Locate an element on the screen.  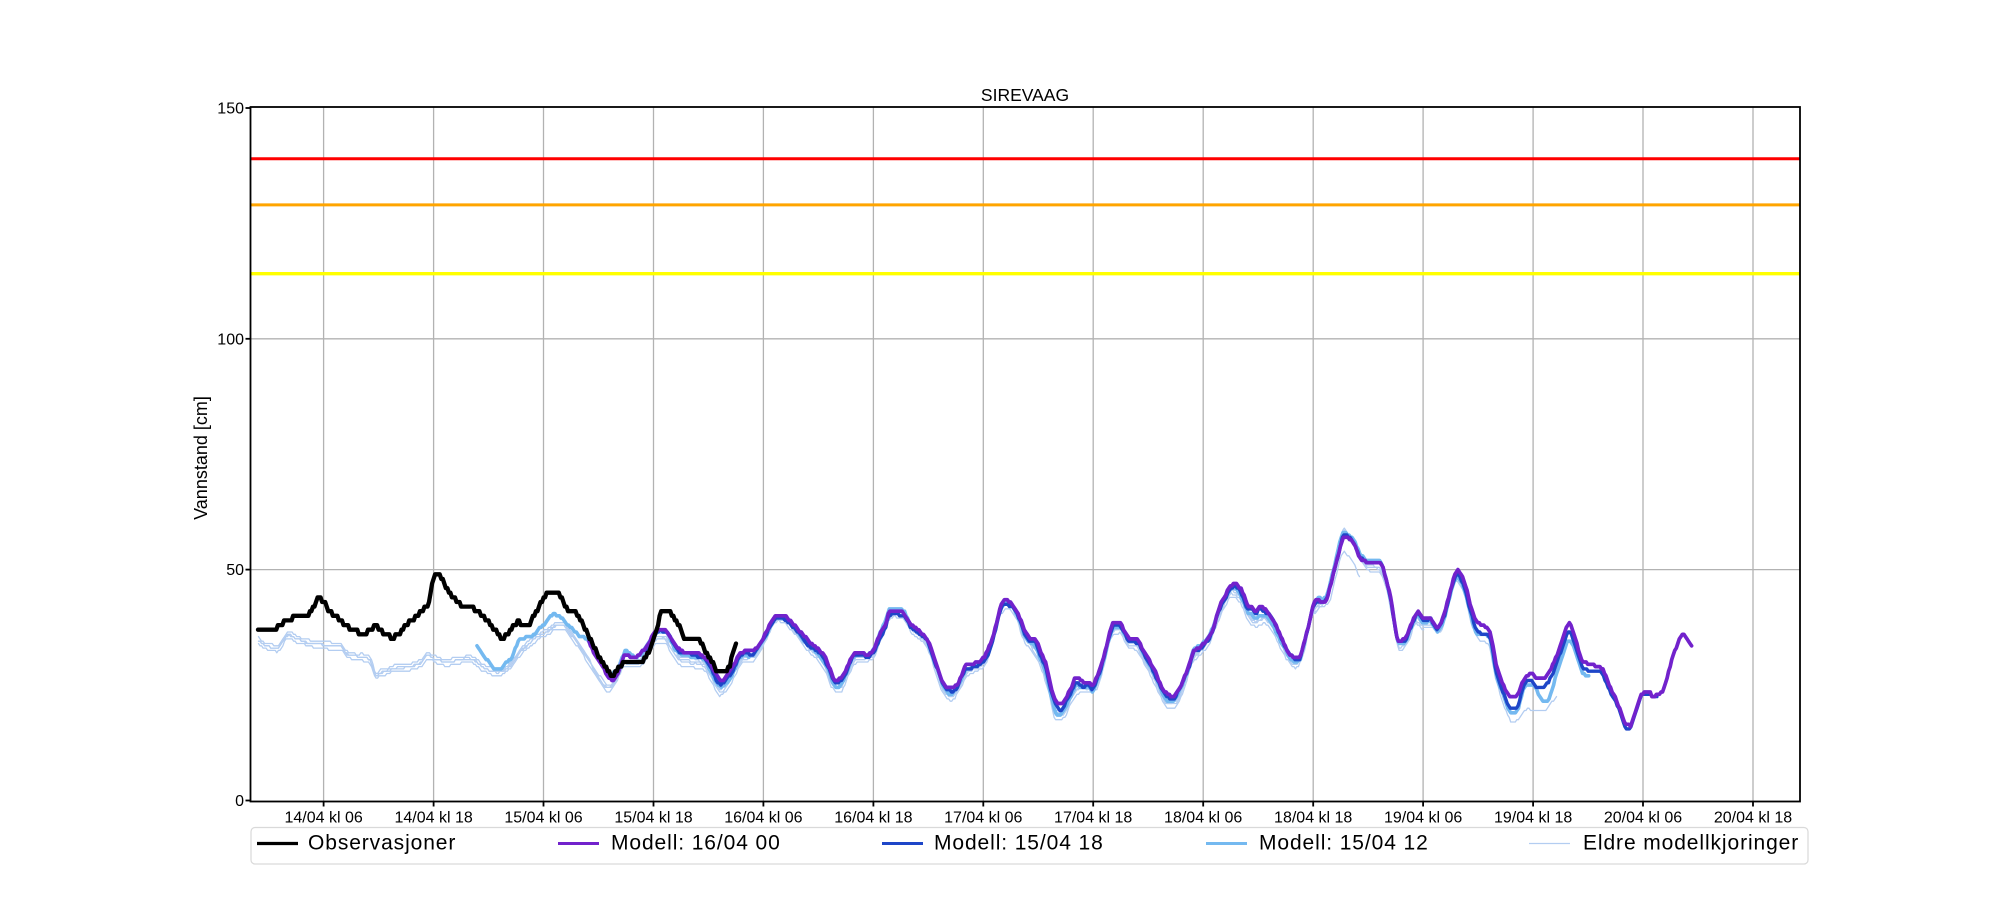
svg-text: 50 is located at coordinates (235, 570).